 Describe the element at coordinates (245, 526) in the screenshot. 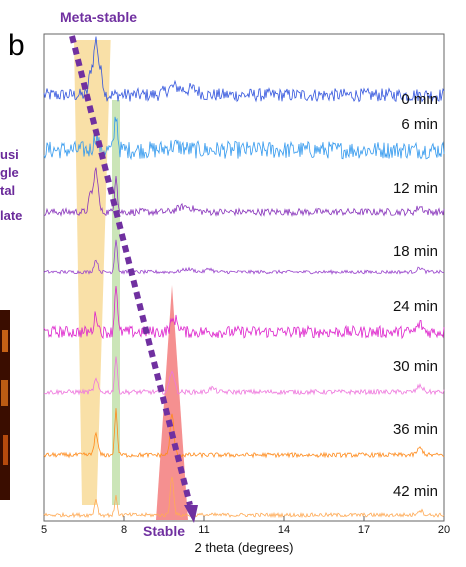

I see `x-axis-ticks: 5 8 11 14 17 20` at that location.